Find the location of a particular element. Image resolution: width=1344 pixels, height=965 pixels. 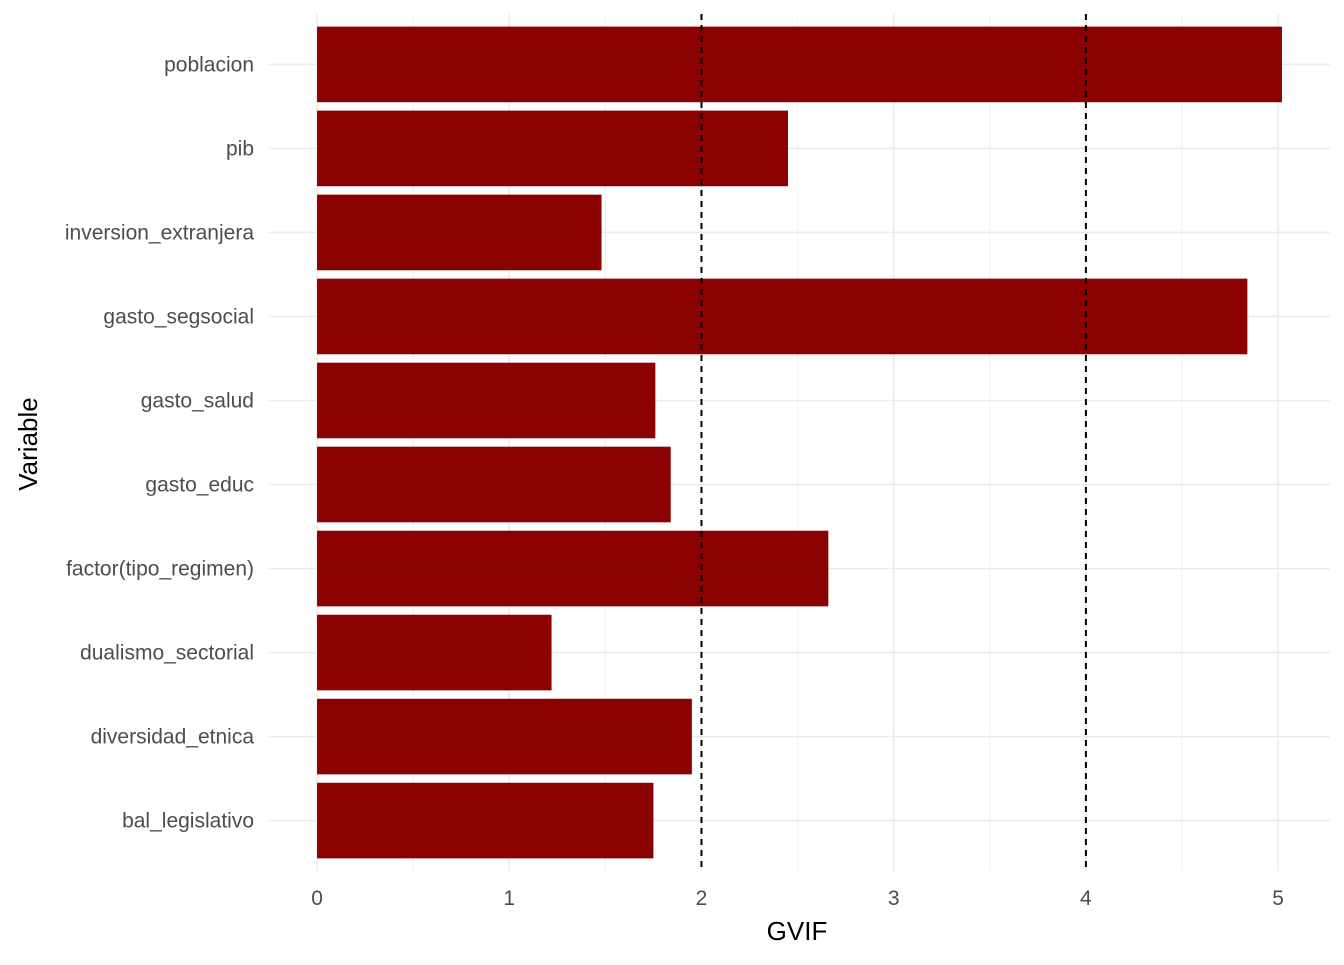

y-axis-title: Variable is located at coordinates (28, 443).